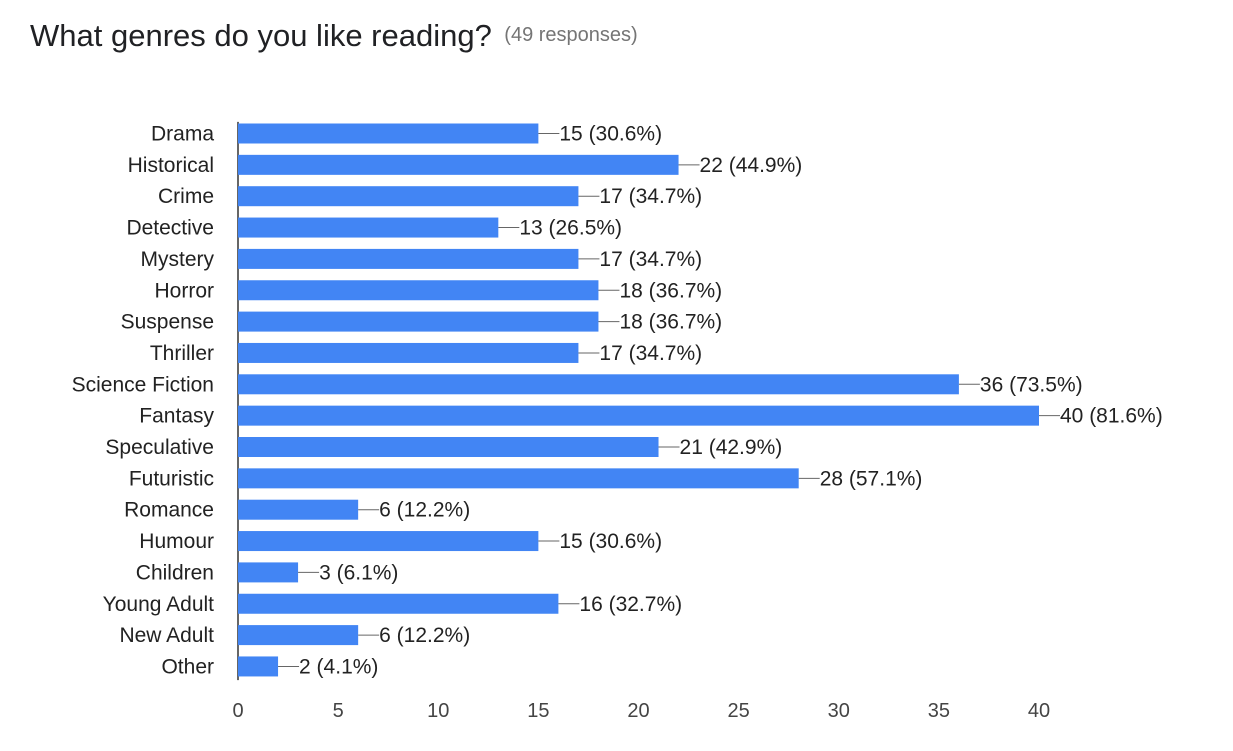 The image size is (1233, 751). Describe the element at coordinates (839, 711) in the screenshot. I see `x-tick-label: 30` at that location.